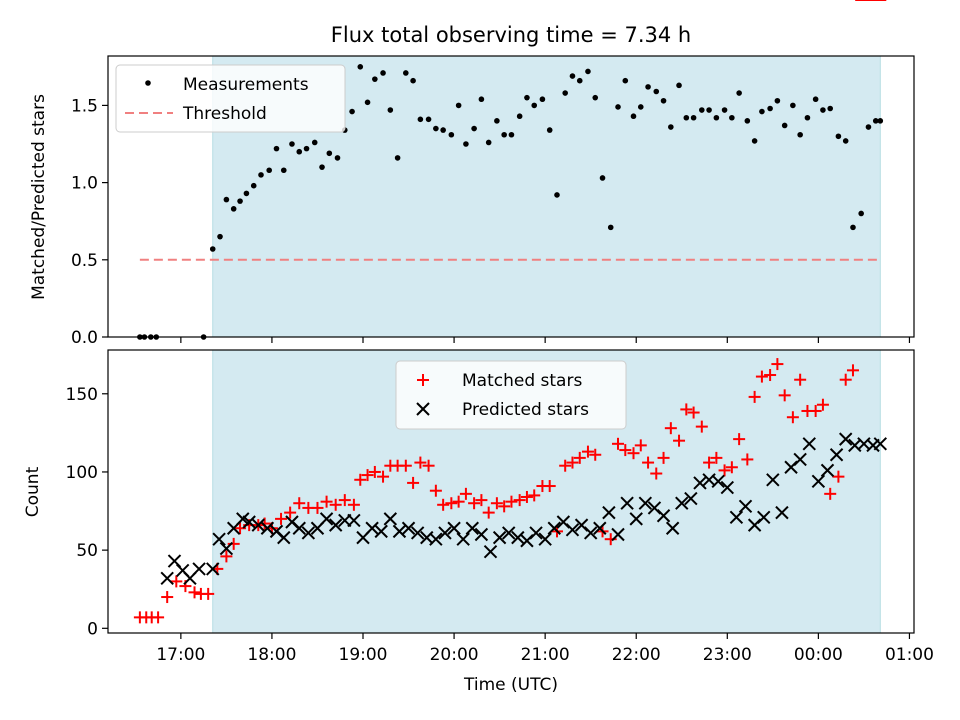 The height and width of the screenshot is (720, 960). Describe the element at coordinates (84, 261) in the screenshot. I see `top-ytick-label: 0.5` at that location.